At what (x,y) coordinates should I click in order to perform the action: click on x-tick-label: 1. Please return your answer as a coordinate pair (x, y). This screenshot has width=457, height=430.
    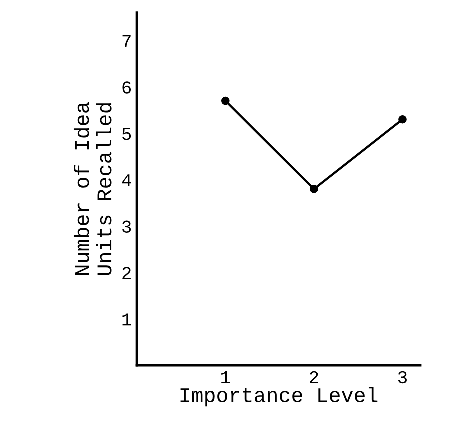
    Looking at the image, I should click on (226, 378).